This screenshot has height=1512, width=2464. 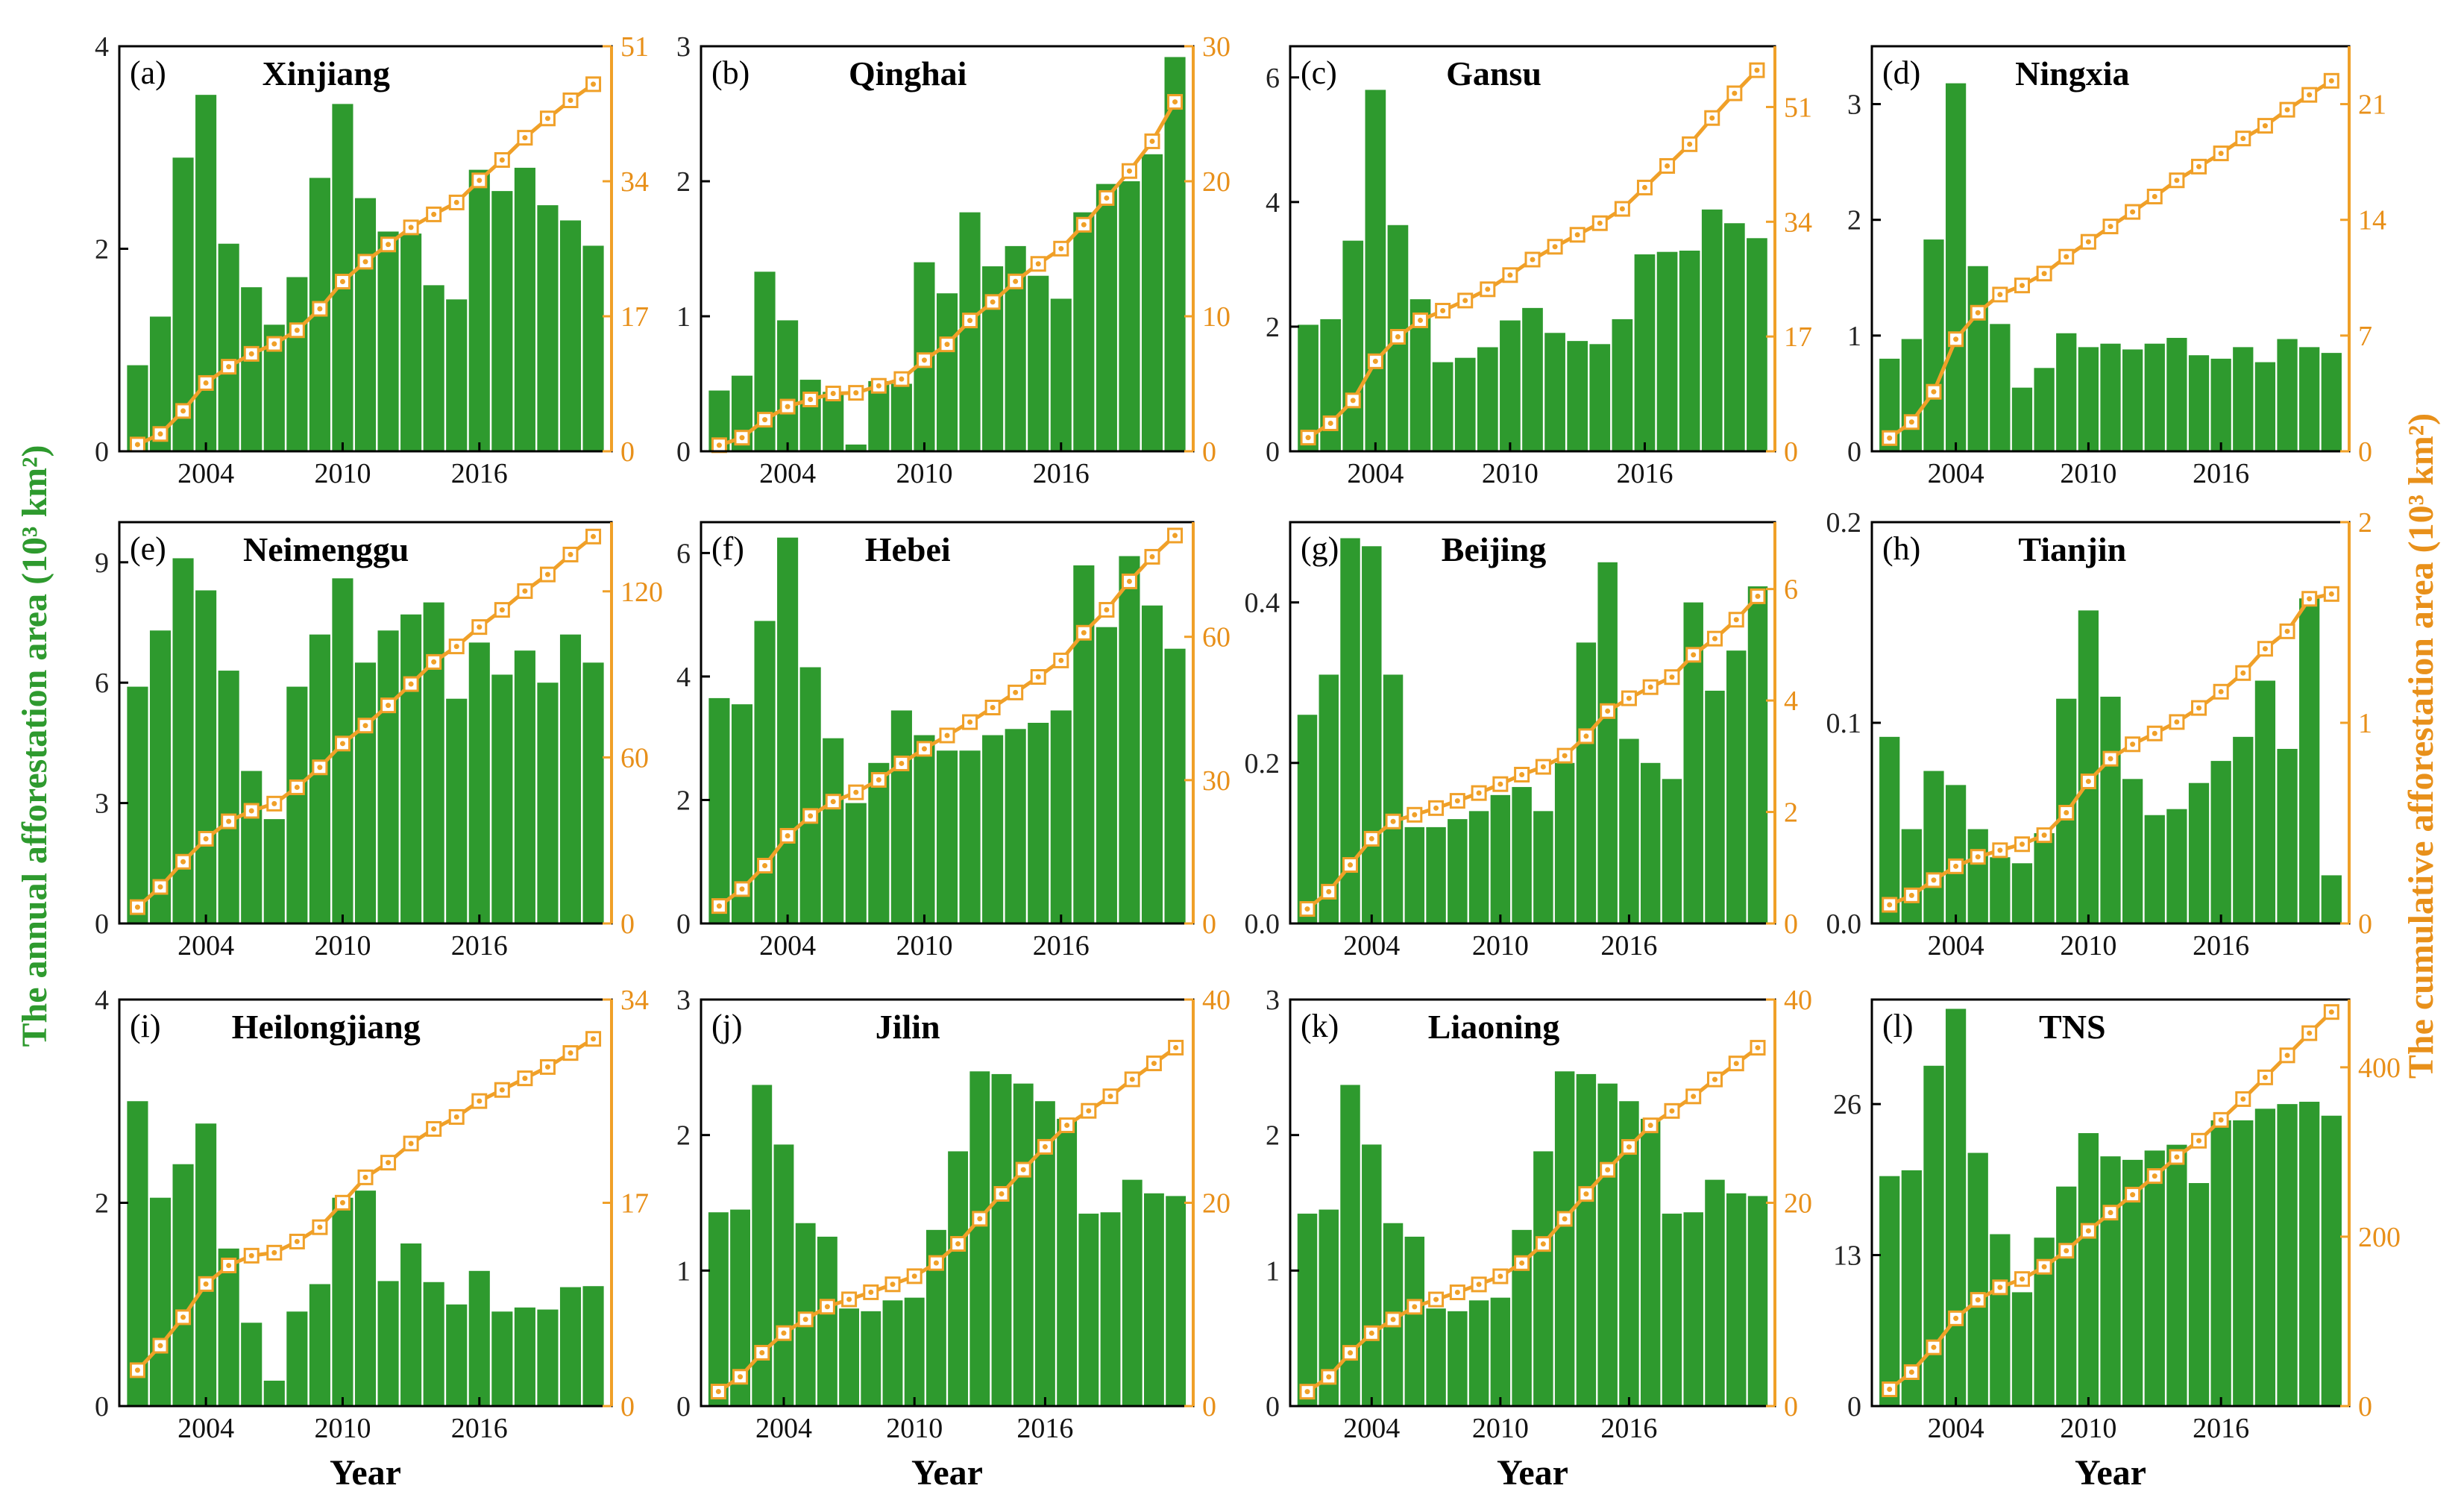 I want to click on left-tick-label: 9, so click(x=102, y=563).